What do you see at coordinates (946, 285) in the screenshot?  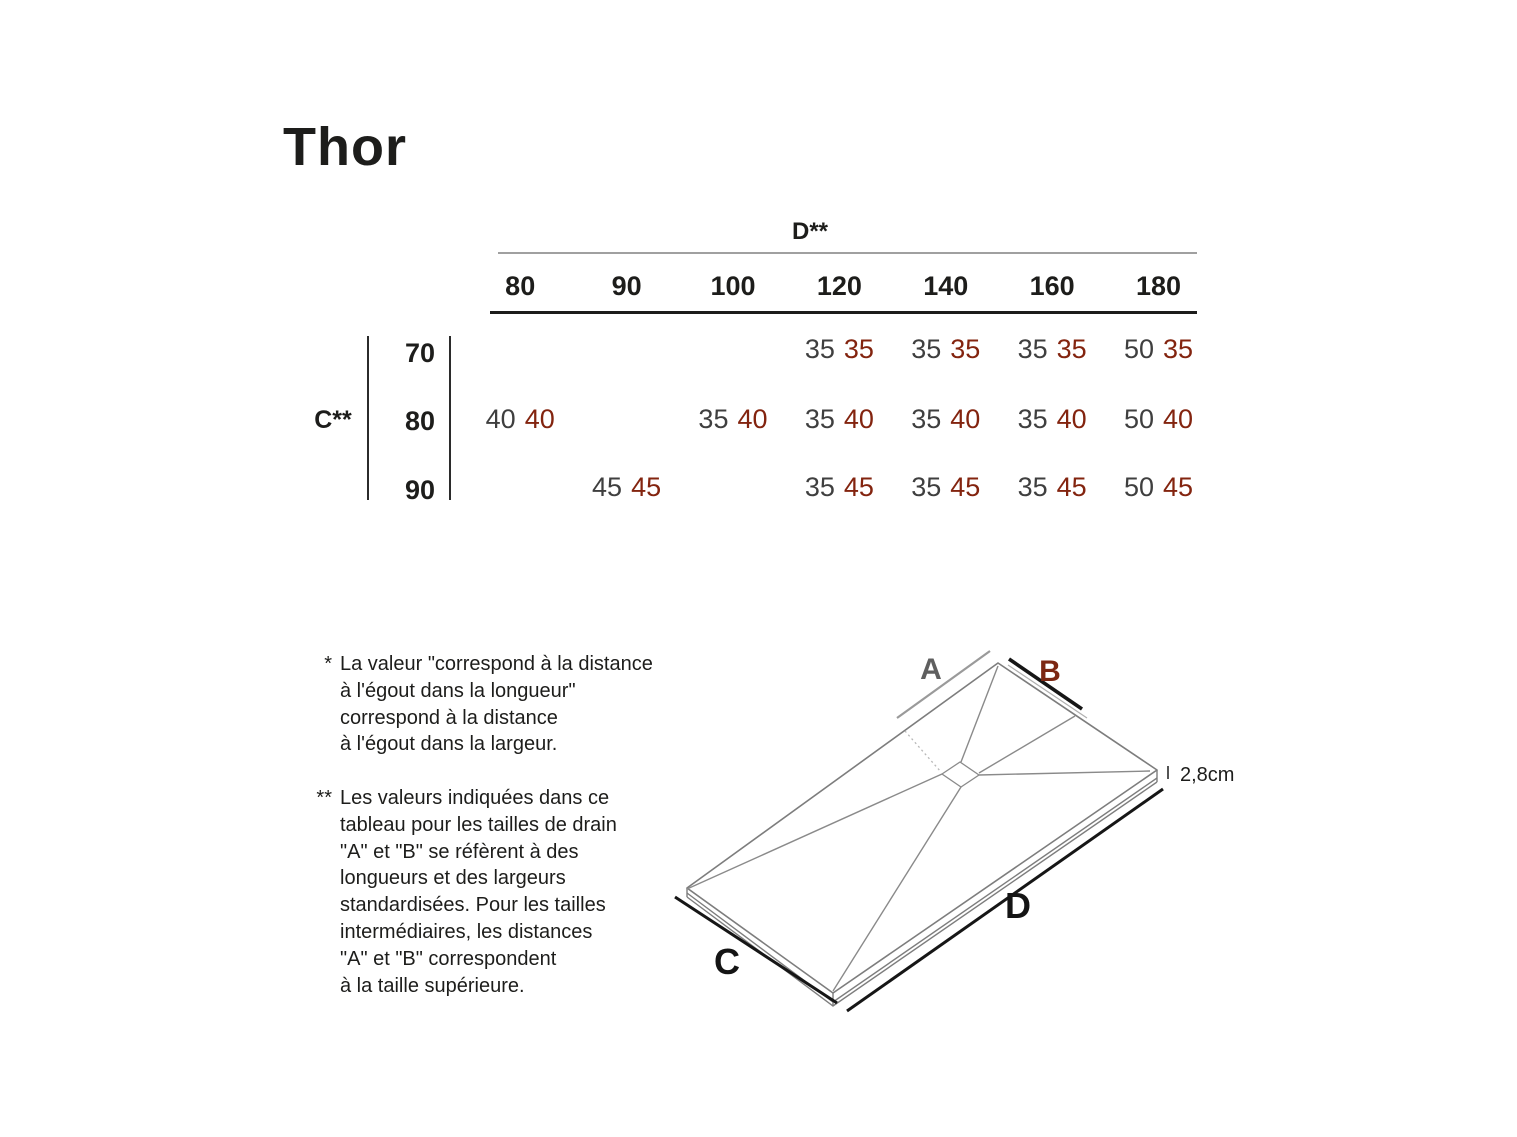 I see `column-header: 140` at bounding box center [946, 285].